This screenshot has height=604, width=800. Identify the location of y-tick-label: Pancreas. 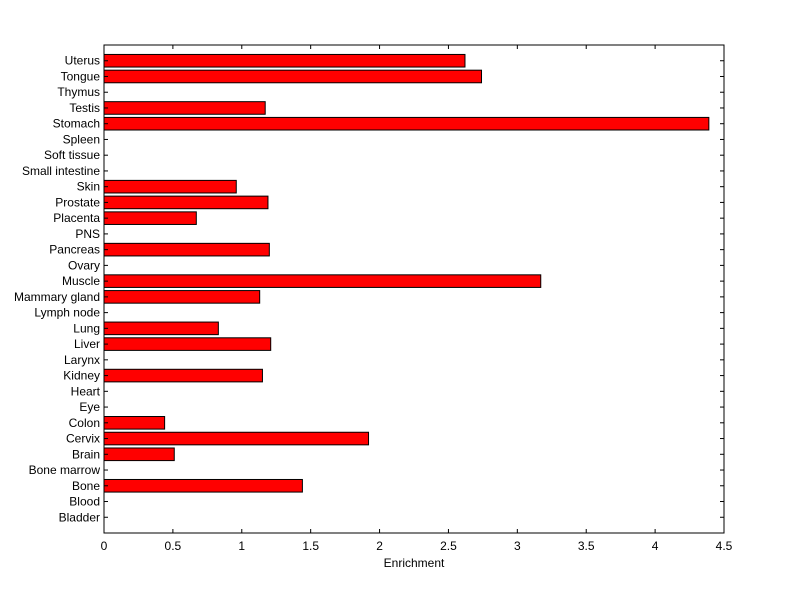
(74, 250).